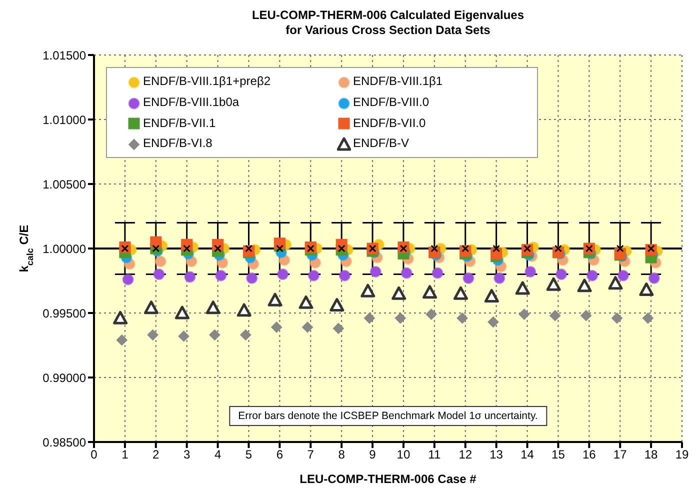 Image resolution: width=697 pixels, height=491 pixels. I want to click on x-tick-label: 0, so click(94, 455).